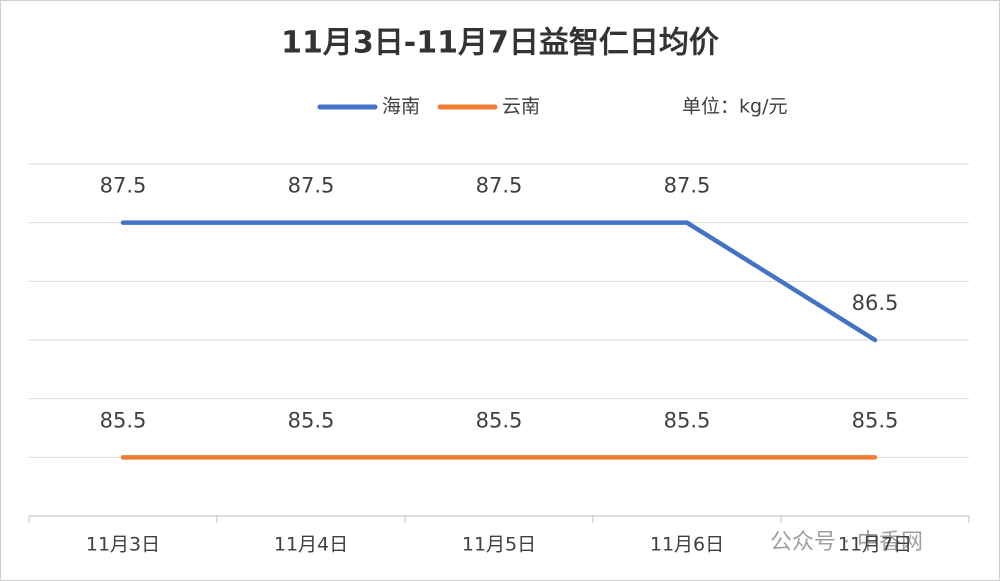 This screenshot has height=581, width=1000. I want to click on watermark: 公众号 · 中香网, so click(846, 542).